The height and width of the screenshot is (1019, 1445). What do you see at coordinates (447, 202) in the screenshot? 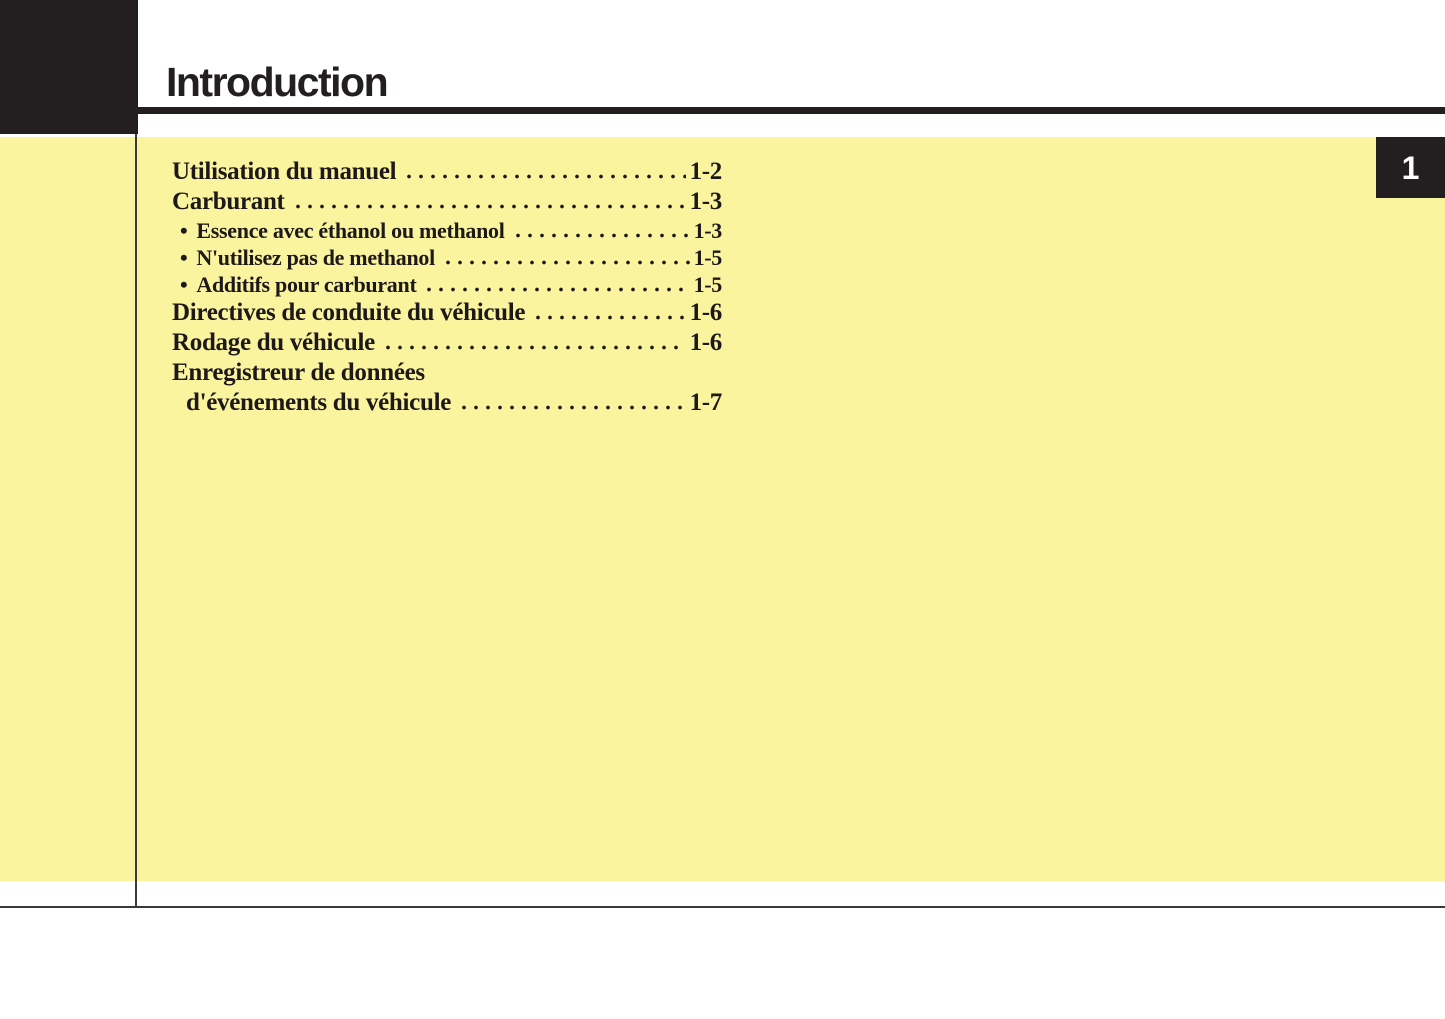
I see `toc-entry: Carburant 1-3` at bounding box center [447, 202].